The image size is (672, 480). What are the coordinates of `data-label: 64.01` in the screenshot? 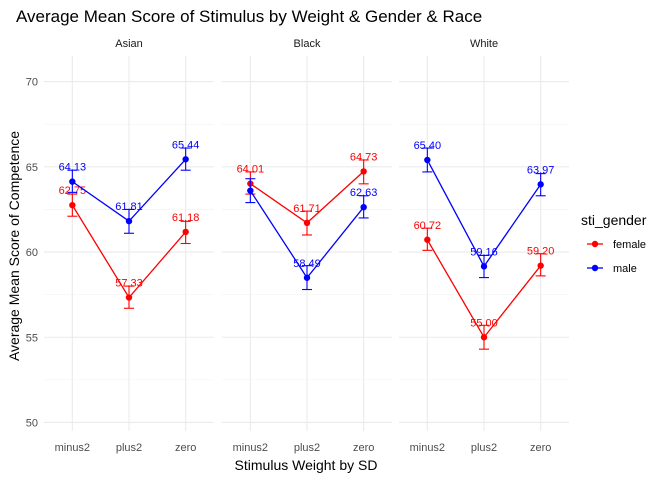 It's located at (251, 170).